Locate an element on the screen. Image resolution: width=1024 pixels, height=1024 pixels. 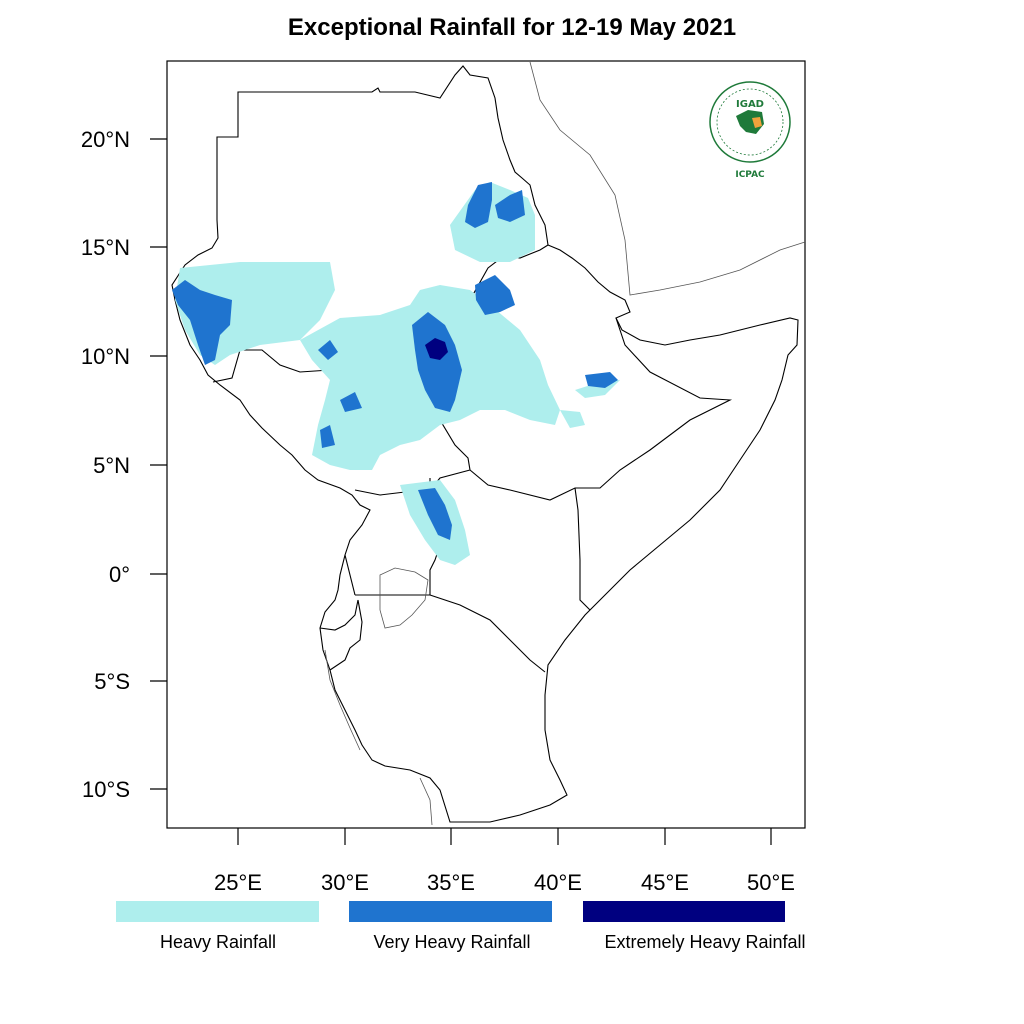
map-title: Exceptional Rainfall for 12-19 May 2021 is located at coordinates (512, 27).